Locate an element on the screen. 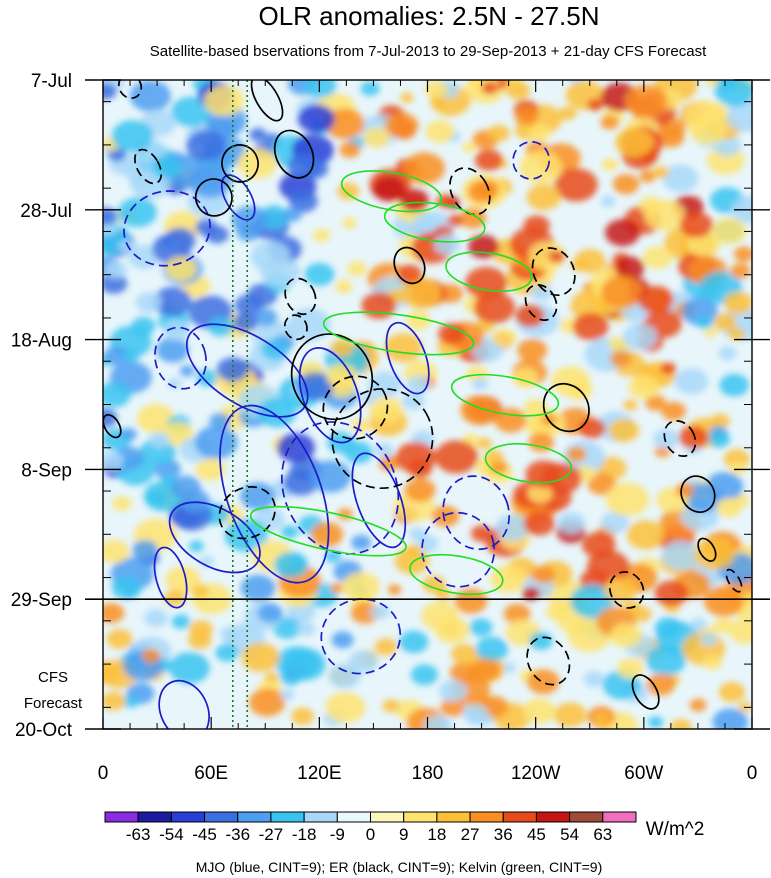  colorbar-label: 45 is located at coordinates (536, 834).